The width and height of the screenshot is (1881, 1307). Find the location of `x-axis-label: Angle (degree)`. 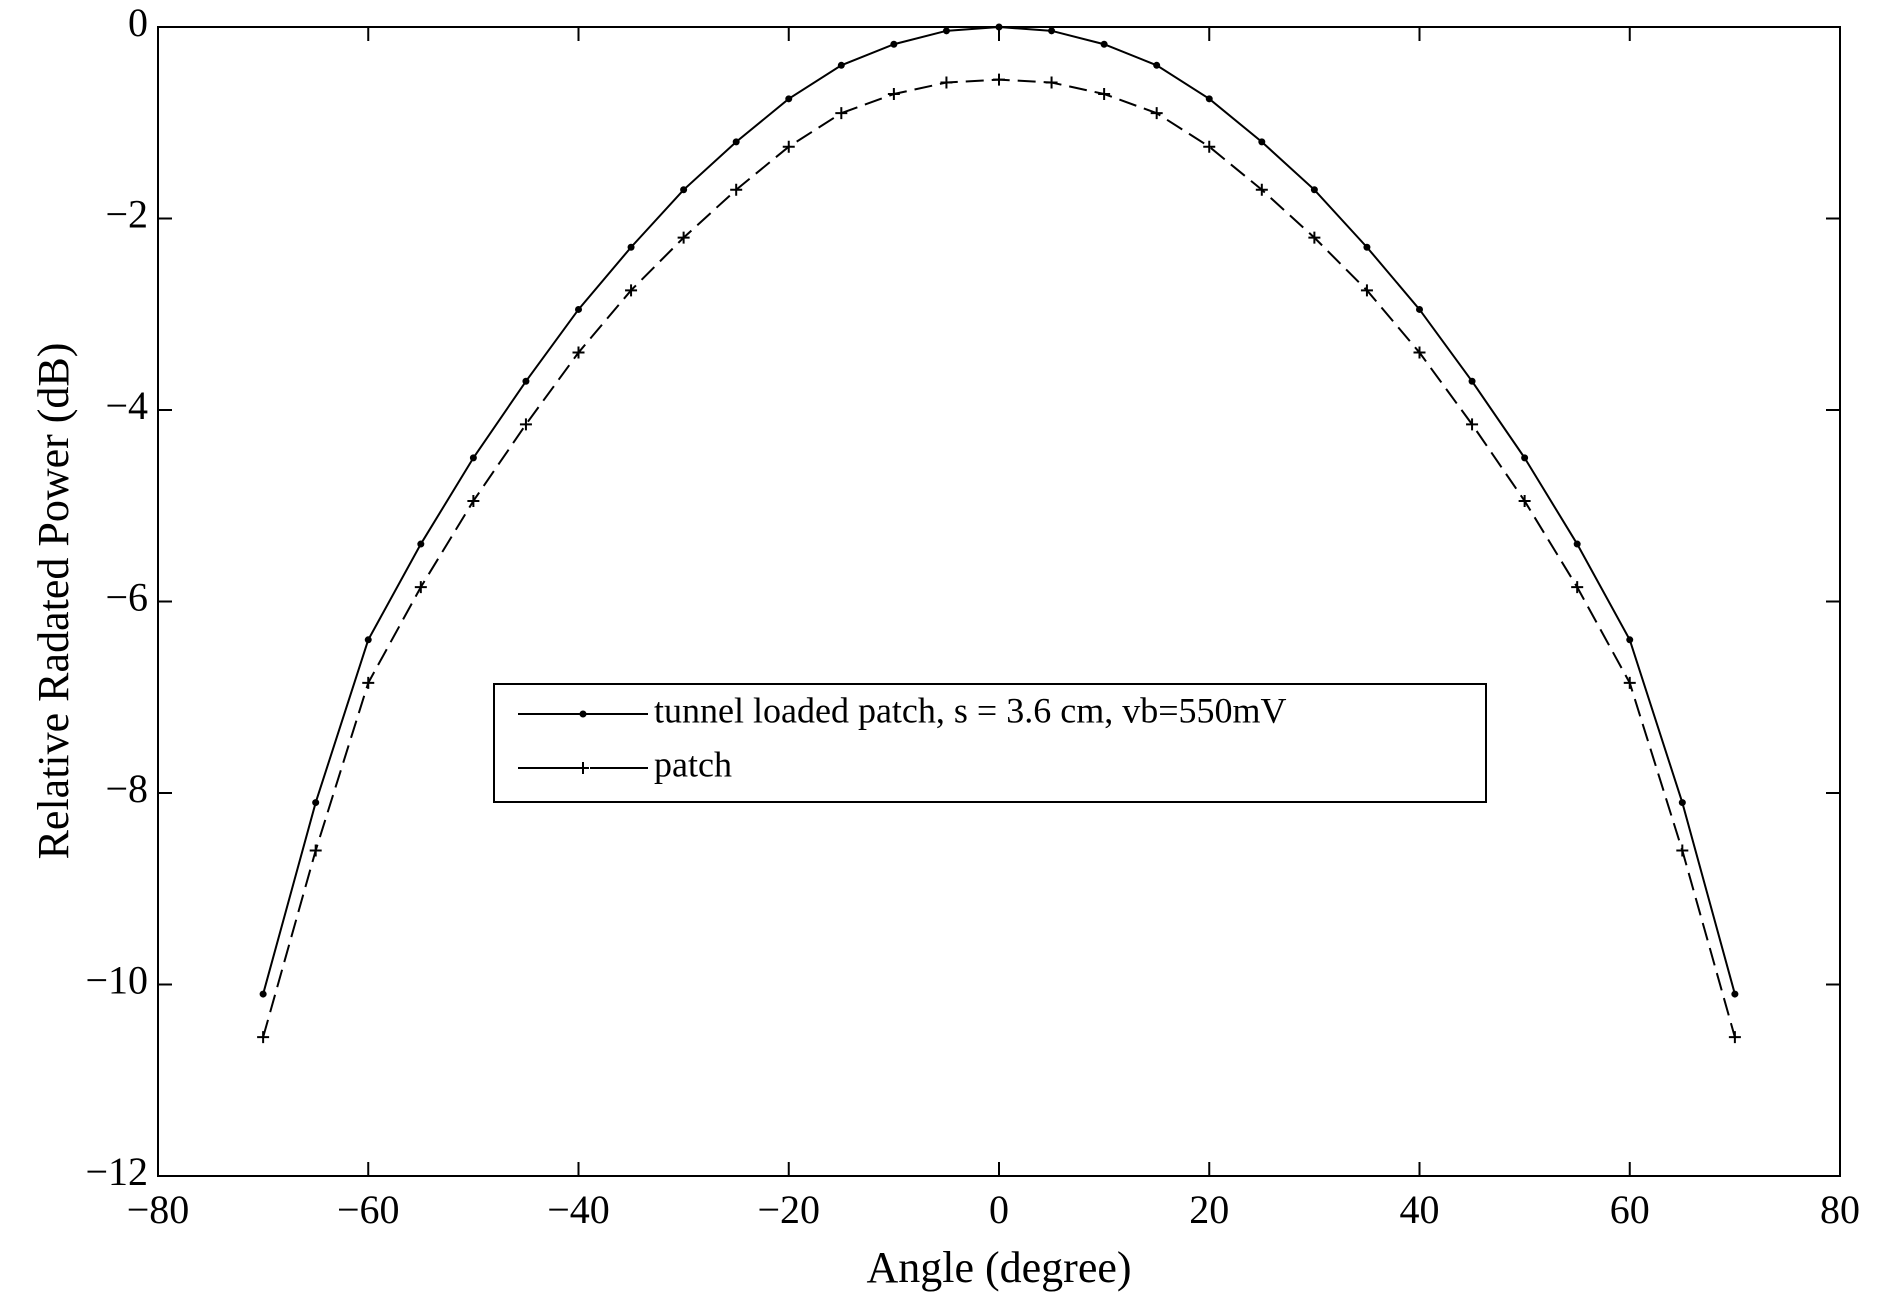

x-axis-label: Angle (degree) is located at coordinates (998, 1267).